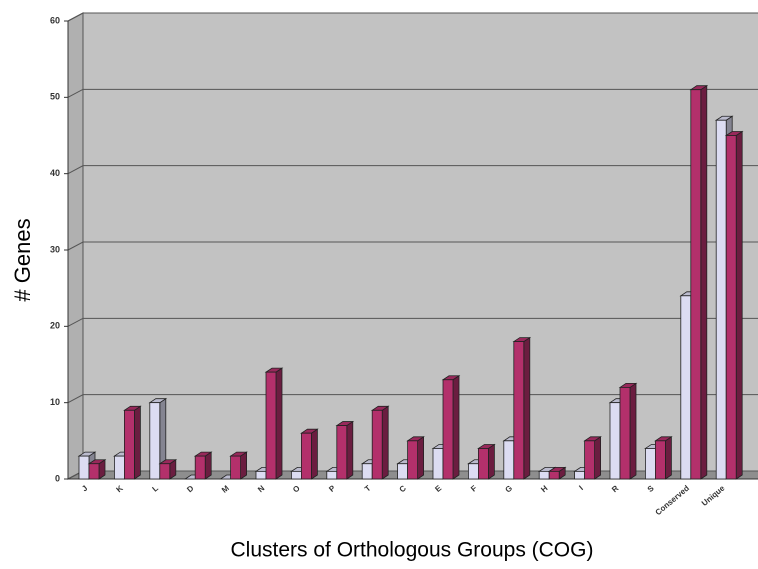  Describe the element at coordinates (57, 478) in the screenshot. I see `y-tick-label: 0` at that location.